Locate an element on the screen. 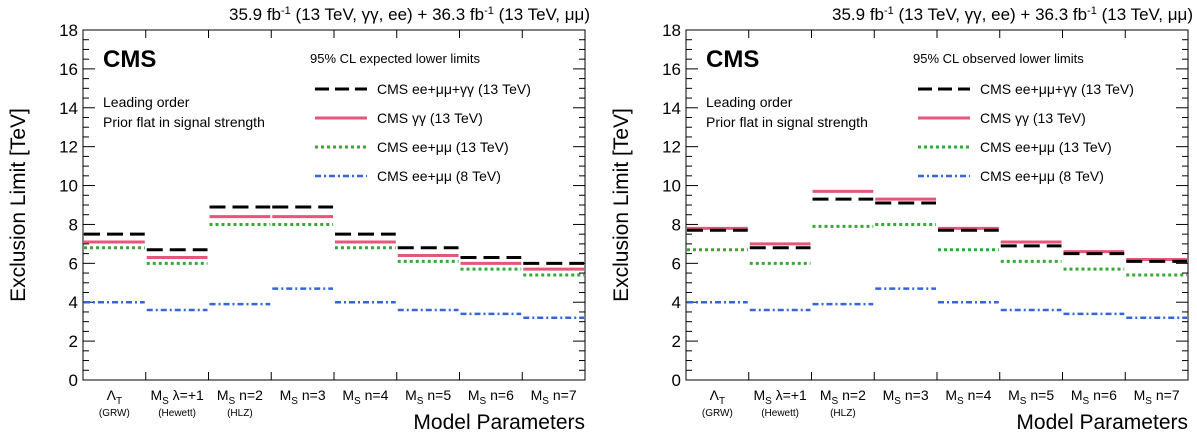  legend-title: 95% CL expected lower limits is located at coordinates (395, 58).